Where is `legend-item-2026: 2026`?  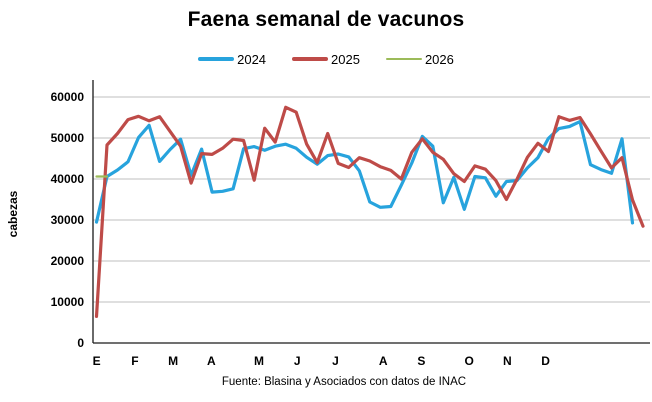 legend-item-2026: 2026 is located at coordinates (419, 59).